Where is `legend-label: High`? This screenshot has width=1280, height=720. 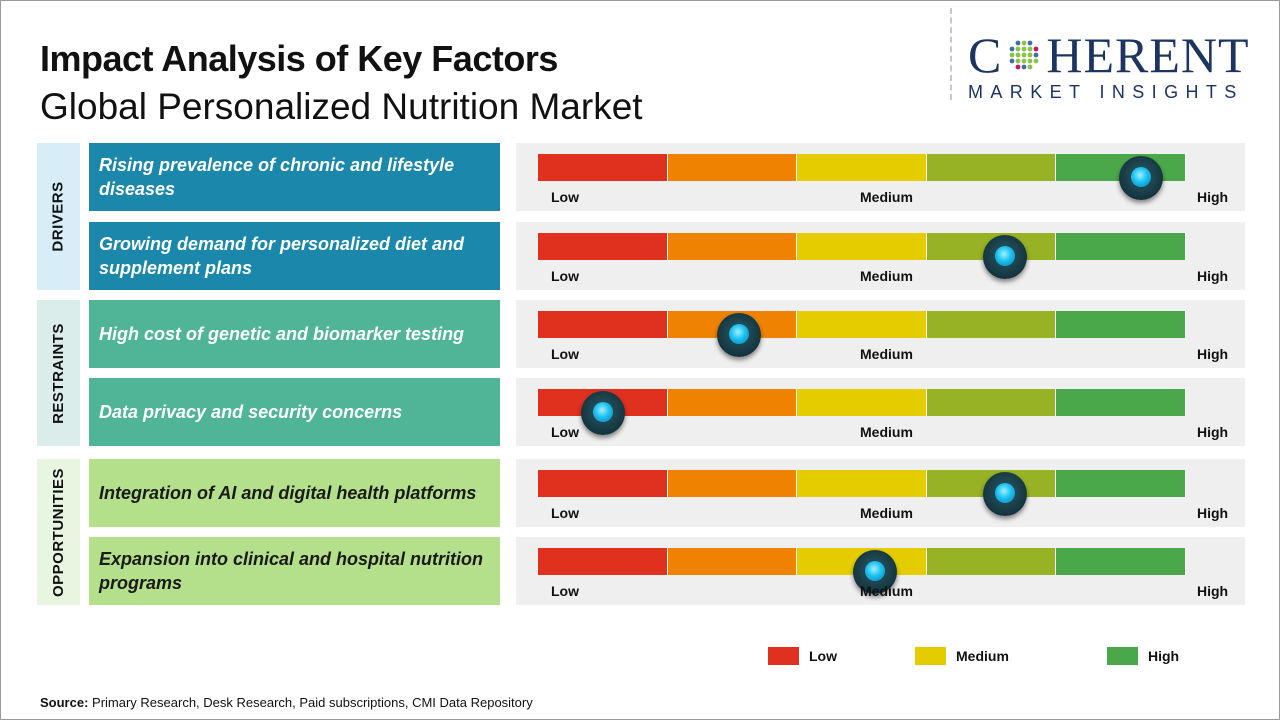 legend-label: High is located at coordinates (1164, 656).